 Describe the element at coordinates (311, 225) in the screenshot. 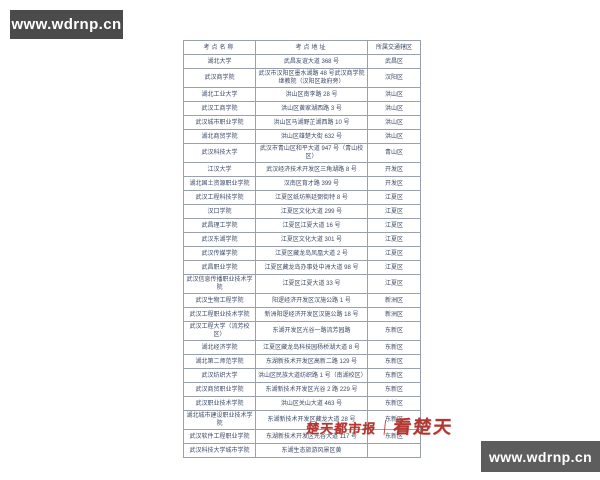

I see `site-address-cell: 江夏区江夏大道 16 号` at that location.